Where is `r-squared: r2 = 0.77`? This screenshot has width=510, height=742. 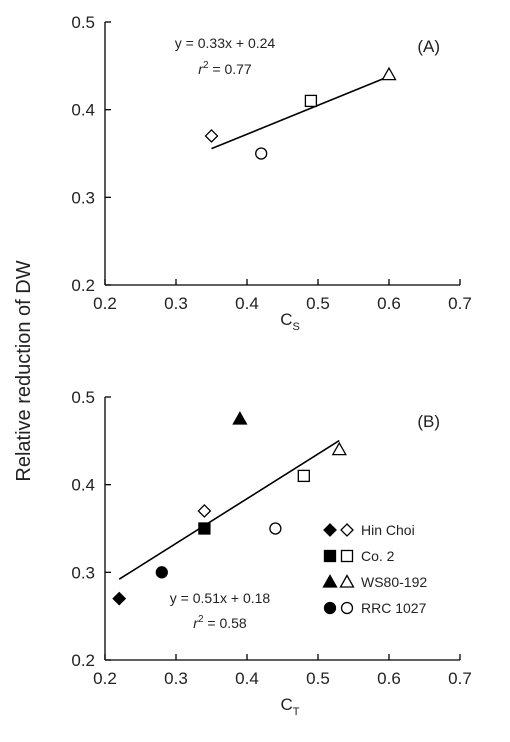 r-squared: r2 = 0.77 is located at coordinates (225, 68).